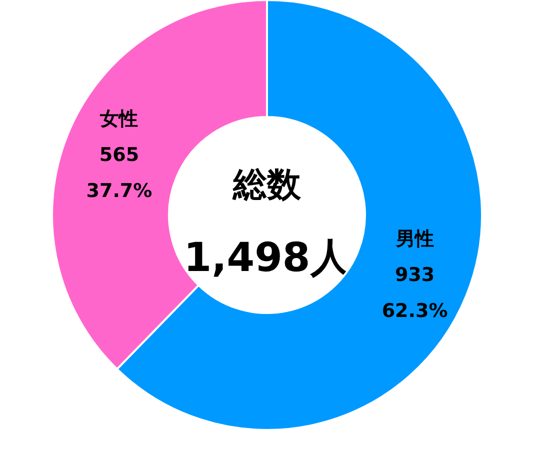  What do you see at coordinates (414, 239) in the screenshot?
I see `slice-label: 男性` at bounding box center [414, 239].